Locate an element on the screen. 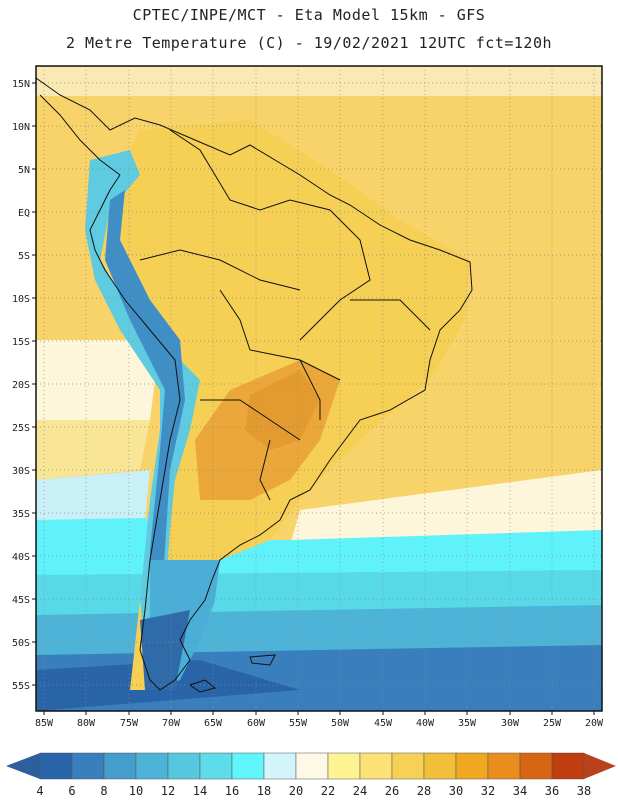 The height and width of the screenshot is (800, 618). colorbar: 4 6 8 10 12 14 16 18 20 22 24 26 28 30 32 34 36 38 is located at coordinates (311, 775).